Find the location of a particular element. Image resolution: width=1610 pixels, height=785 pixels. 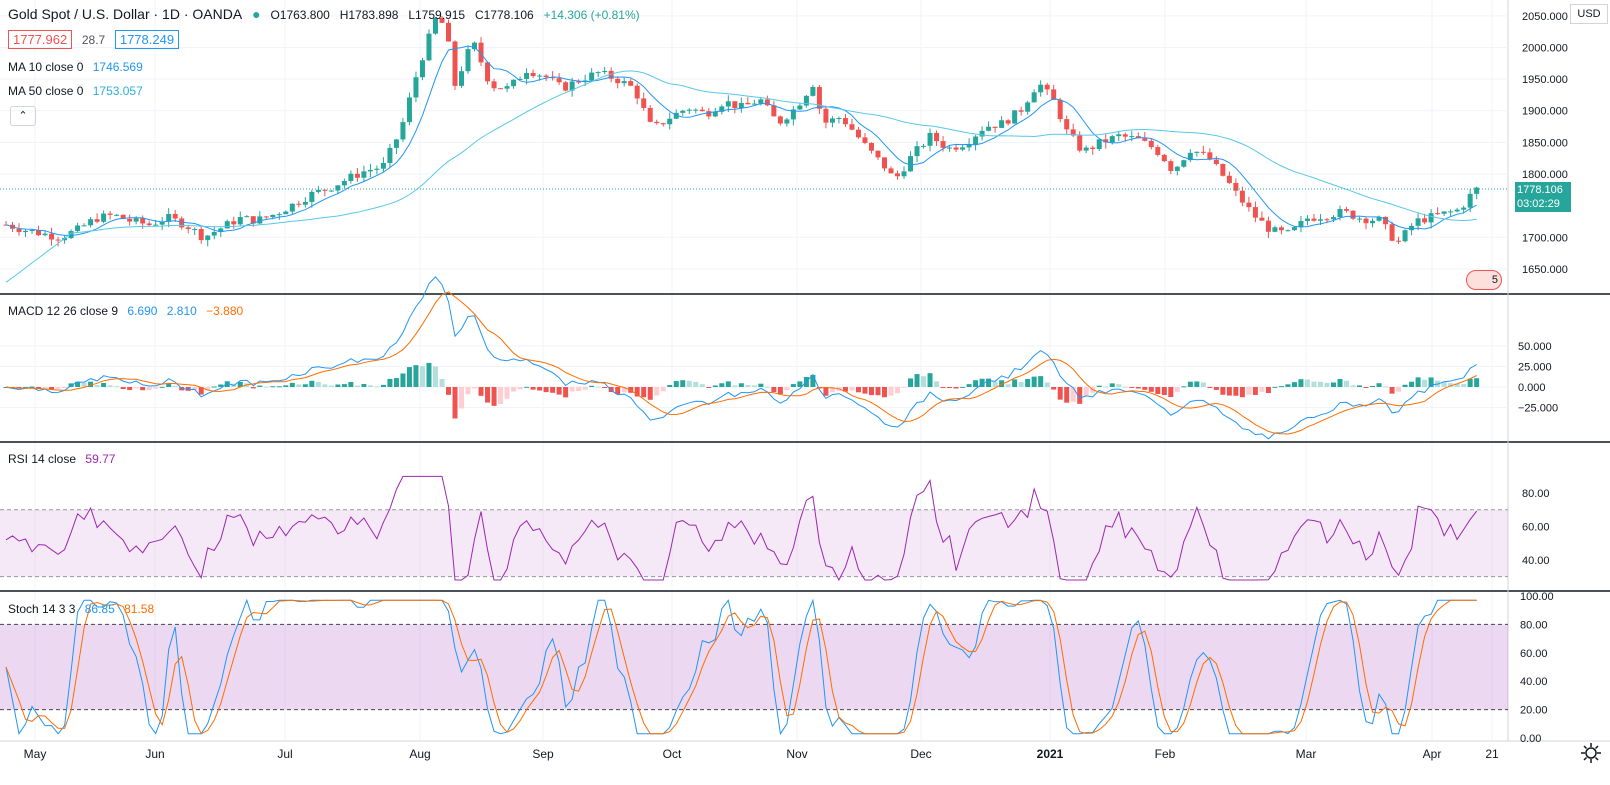

price-tick-label: 2000.000 is located at coordinates (1545, 48).